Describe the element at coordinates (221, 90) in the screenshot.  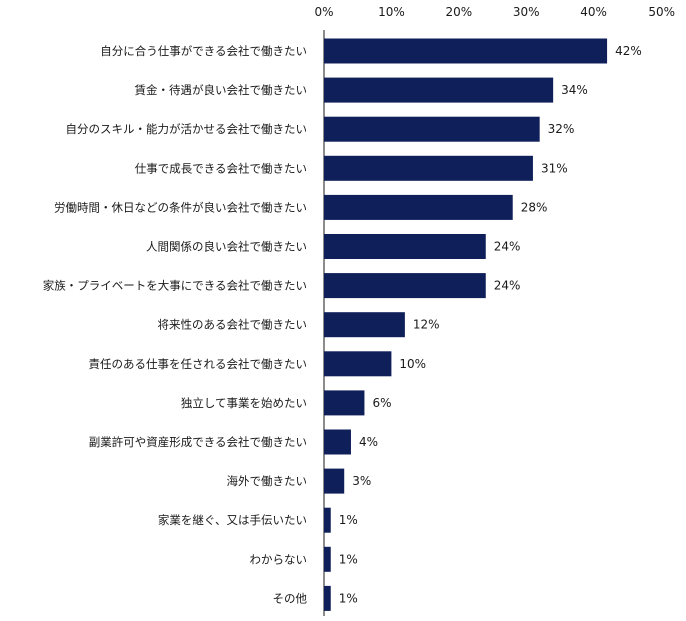
I see `category-label: 賃金・待遇が良い会社で働きたい` at that location.